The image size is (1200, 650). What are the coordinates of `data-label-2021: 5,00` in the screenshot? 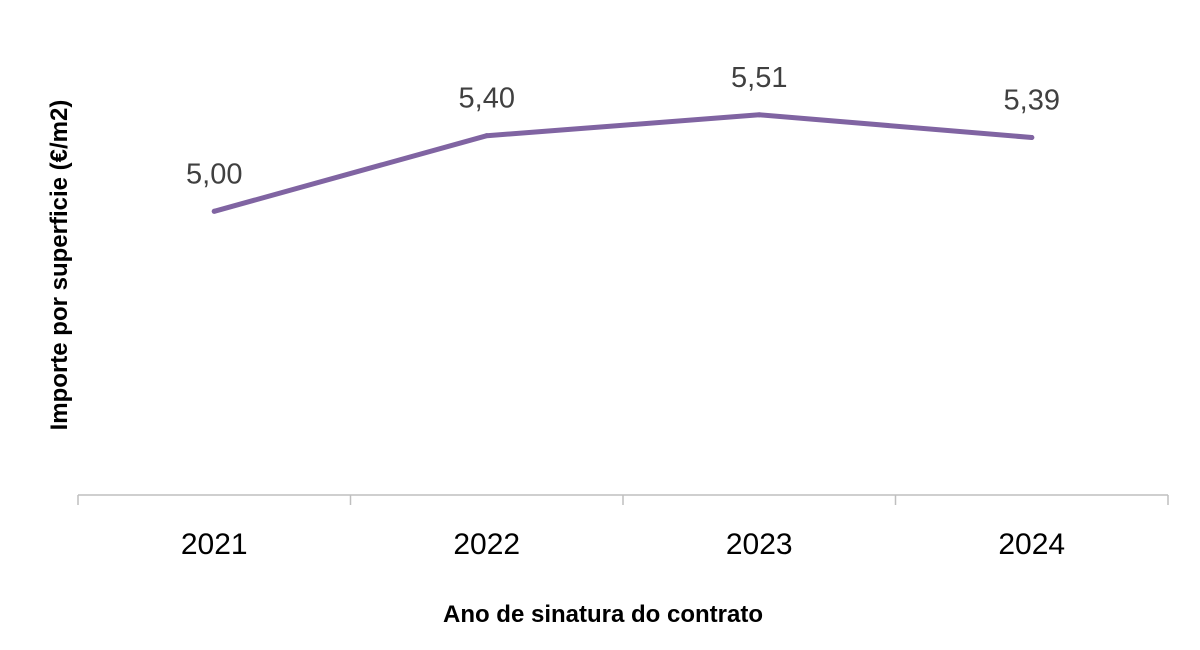 It's located at (214, 174).